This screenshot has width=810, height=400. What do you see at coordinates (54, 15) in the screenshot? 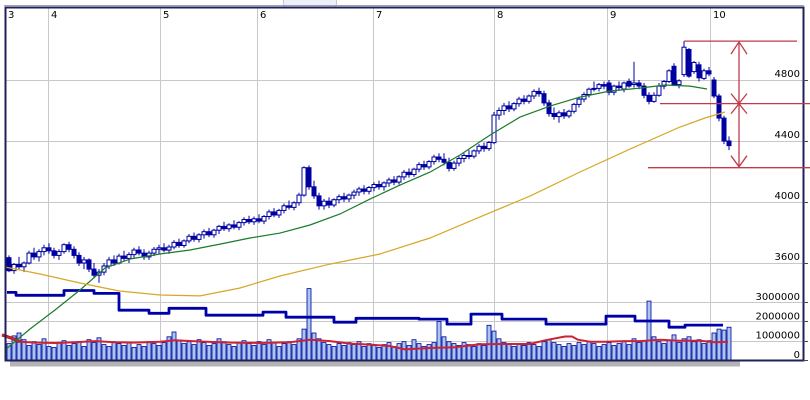
I see `month-label: 4` at bounding box center [54, 15].